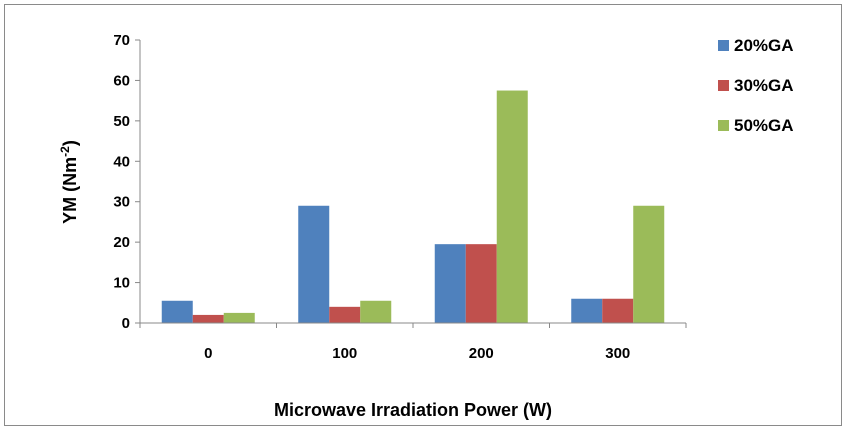 Image resolution: width=848 pixels, height=432 pixels. Describe the element at coordinates (764, 45) in the screenshot. I see `legend-label: 20%GA` at that location.